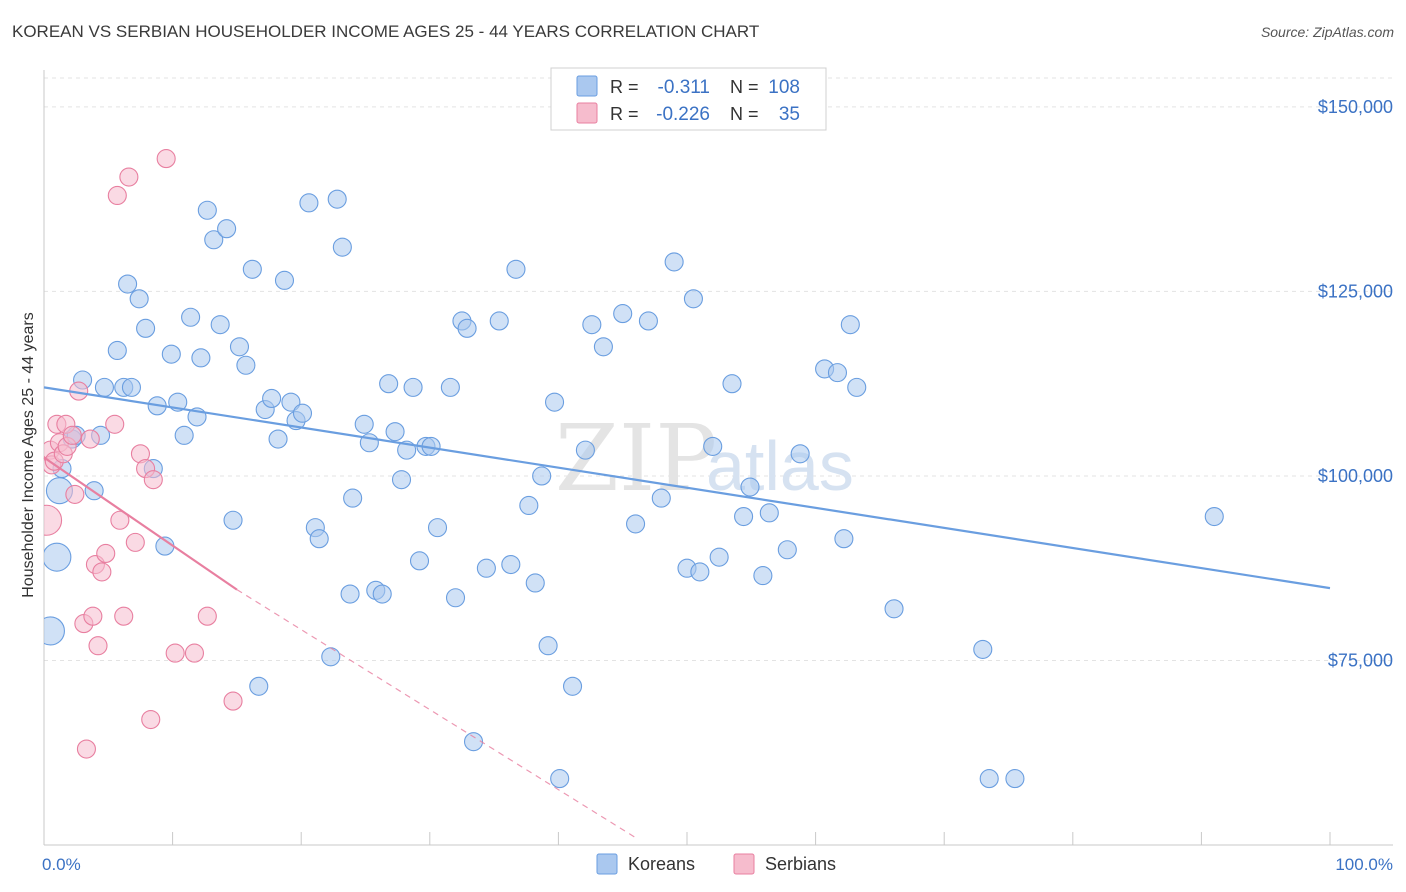 This screenshot has width=1406, height=892. What do you see at coordinates (1355, 384) in the screenshot?
I see `y-tick-labels: $75,000 $100,000 $125,000 $150,000` at bounding box center [1355, 384].